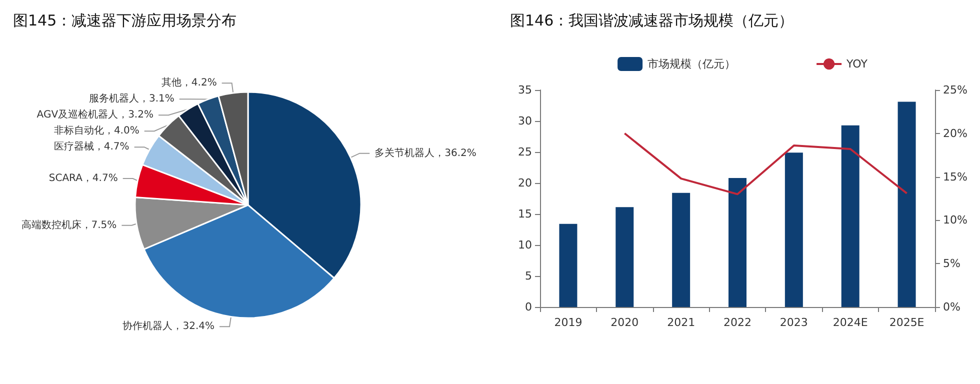 This screenshot has width=980, height=384. What do you see at coordinates (692, 64) in the screenshot?
I see `legend-label: 市场规模（亿元）` at bounding box center [692, 64].